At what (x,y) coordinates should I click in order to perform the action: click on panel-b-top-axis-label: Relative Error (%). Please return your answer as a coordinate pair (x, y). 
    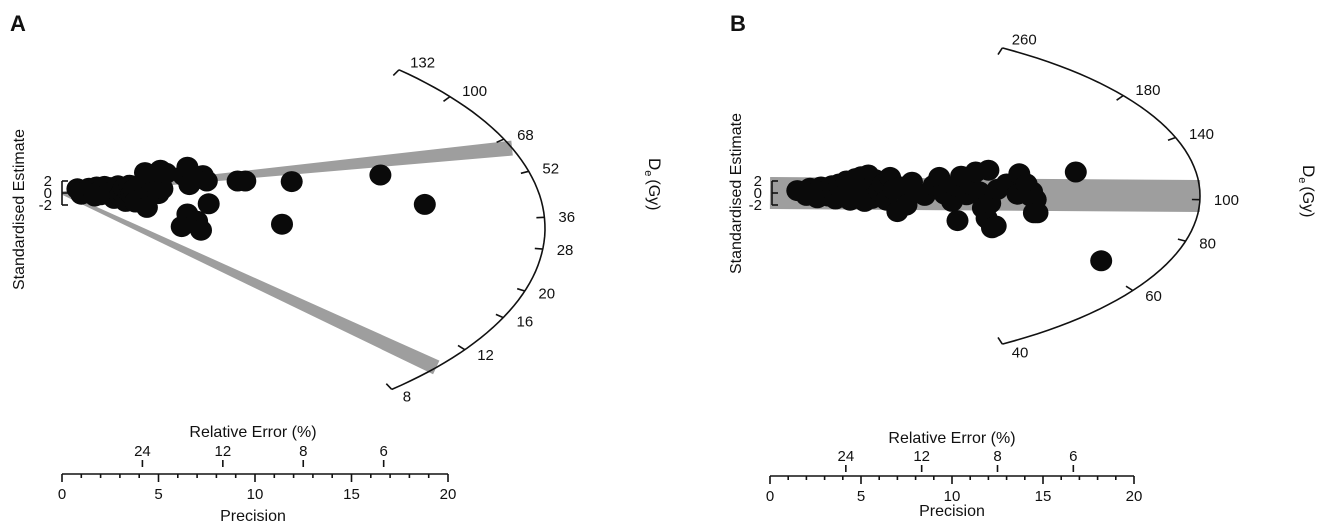
    Looking at the image, I should click on (951, 438).